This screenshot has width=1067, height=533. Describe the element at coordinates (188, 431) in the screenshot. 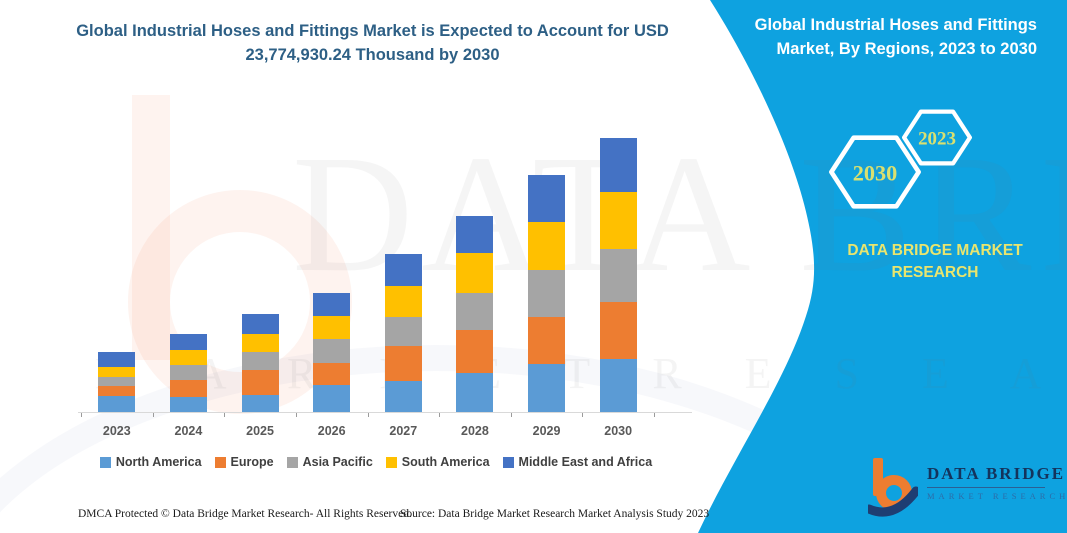

I see `x-label-2024: 2024` at that location.